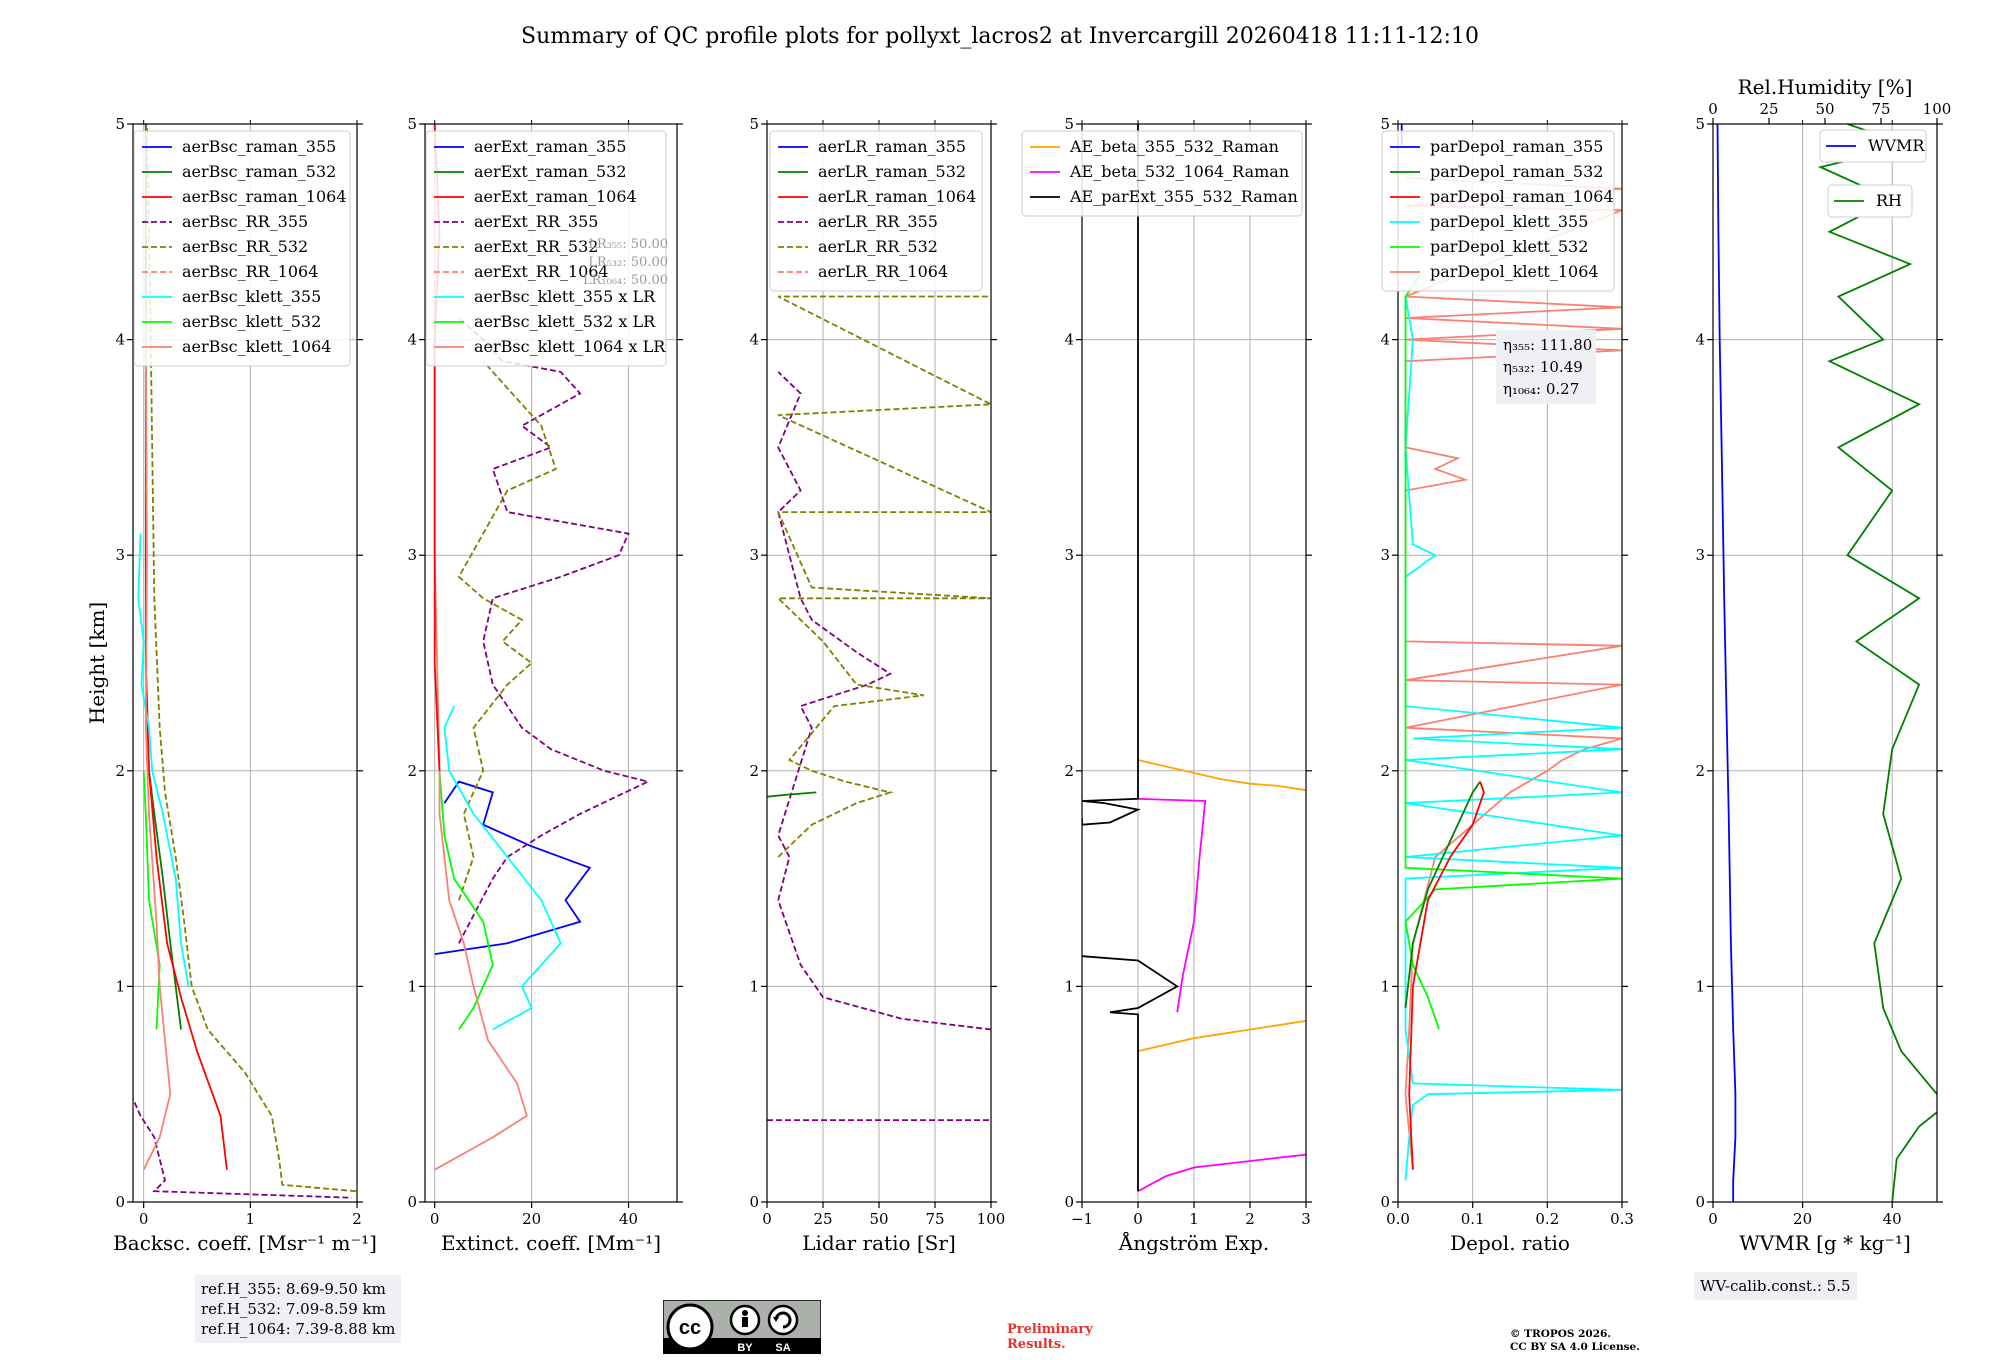 The image size is (2000, 1360). What do you see at coordinates (1775, 1286) in the screenshot?
I see `wv-calibration-box: WV-calib.const.: 5.5` at bounding box center [1775, 1286].